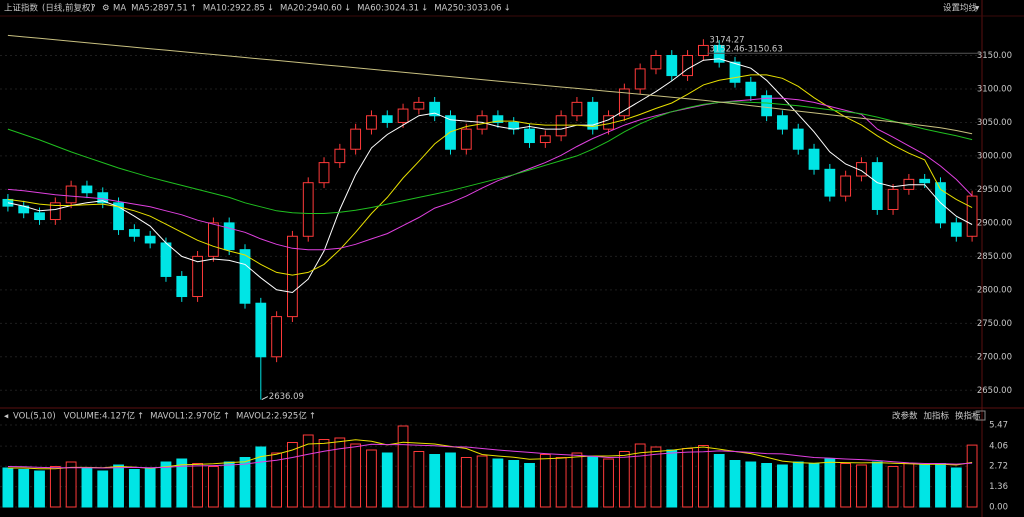 The width and height of the screenshot is (1024, 517). What do you see at coordinates (994, 290) in the screenshot?
I see `y-tick-label: 2800.00` at bounding box center [994, 290].